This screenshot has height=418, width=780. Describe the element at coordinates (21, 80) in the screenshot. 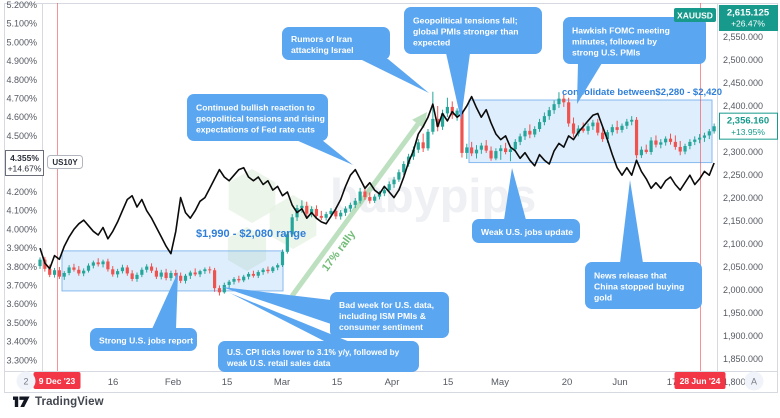

I see `left-axis-tick: 4.800%` at that location.